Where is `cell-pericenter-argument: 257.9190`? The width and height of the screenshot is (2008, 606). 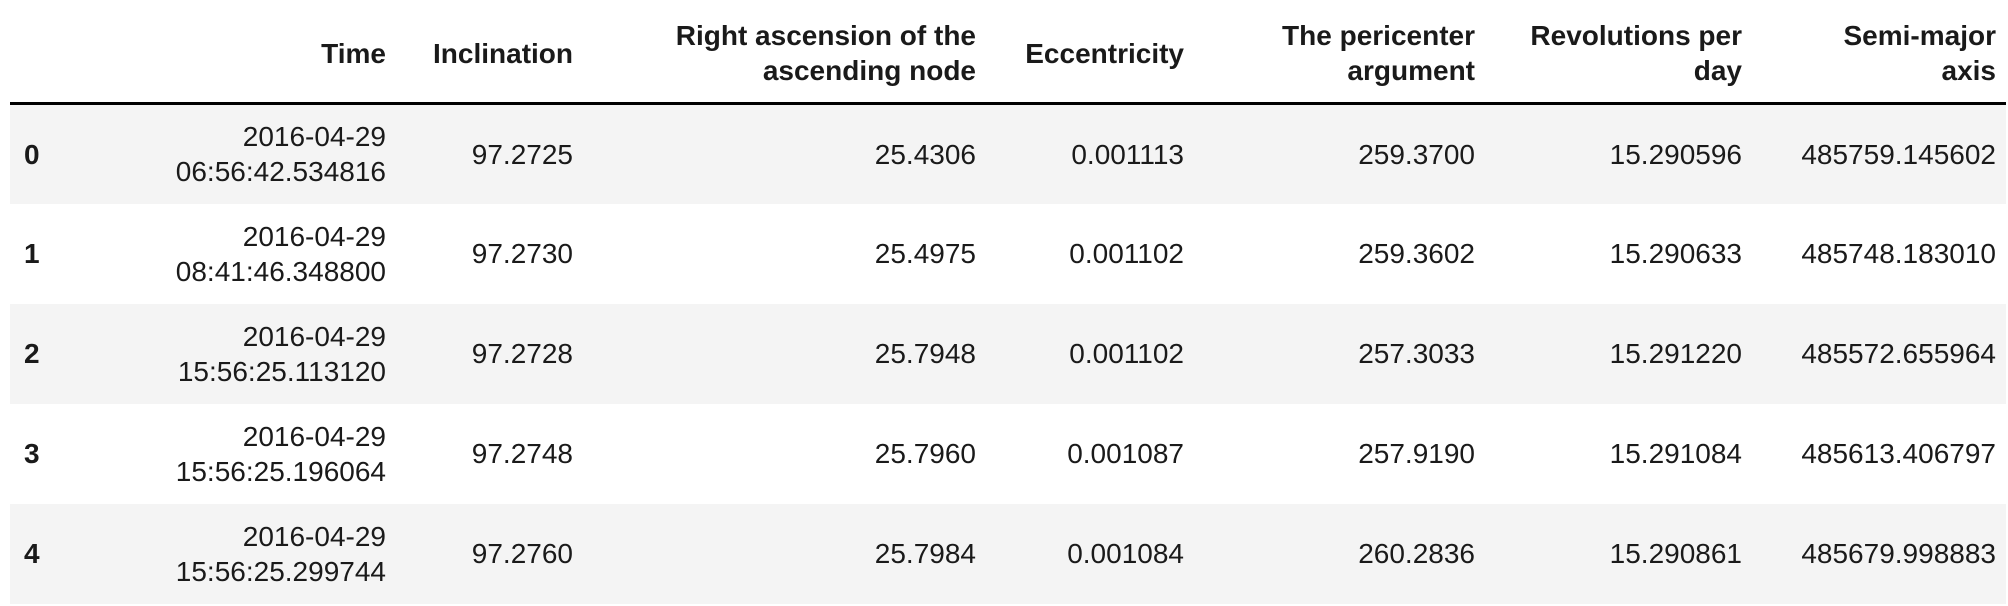
cell-pericenter-argument: 257.9190 is located at coordinates (1416, 453).